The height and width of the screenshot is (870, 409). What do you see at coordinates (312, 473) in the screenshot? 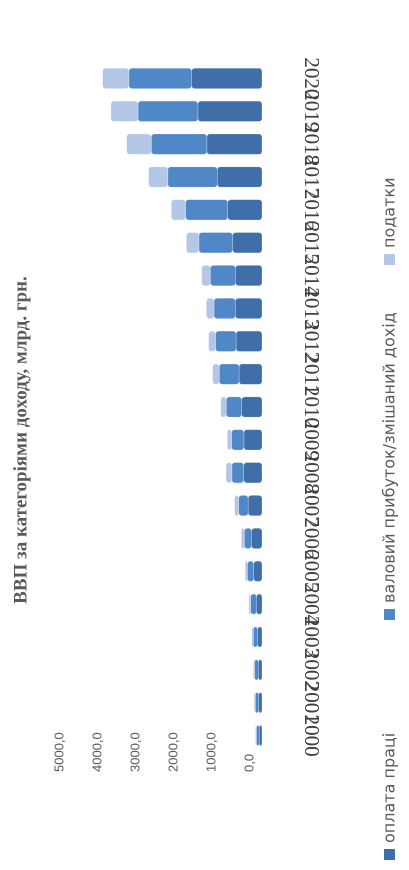
I see `x-tick-label: 2008` at bounding box center [312, 473].